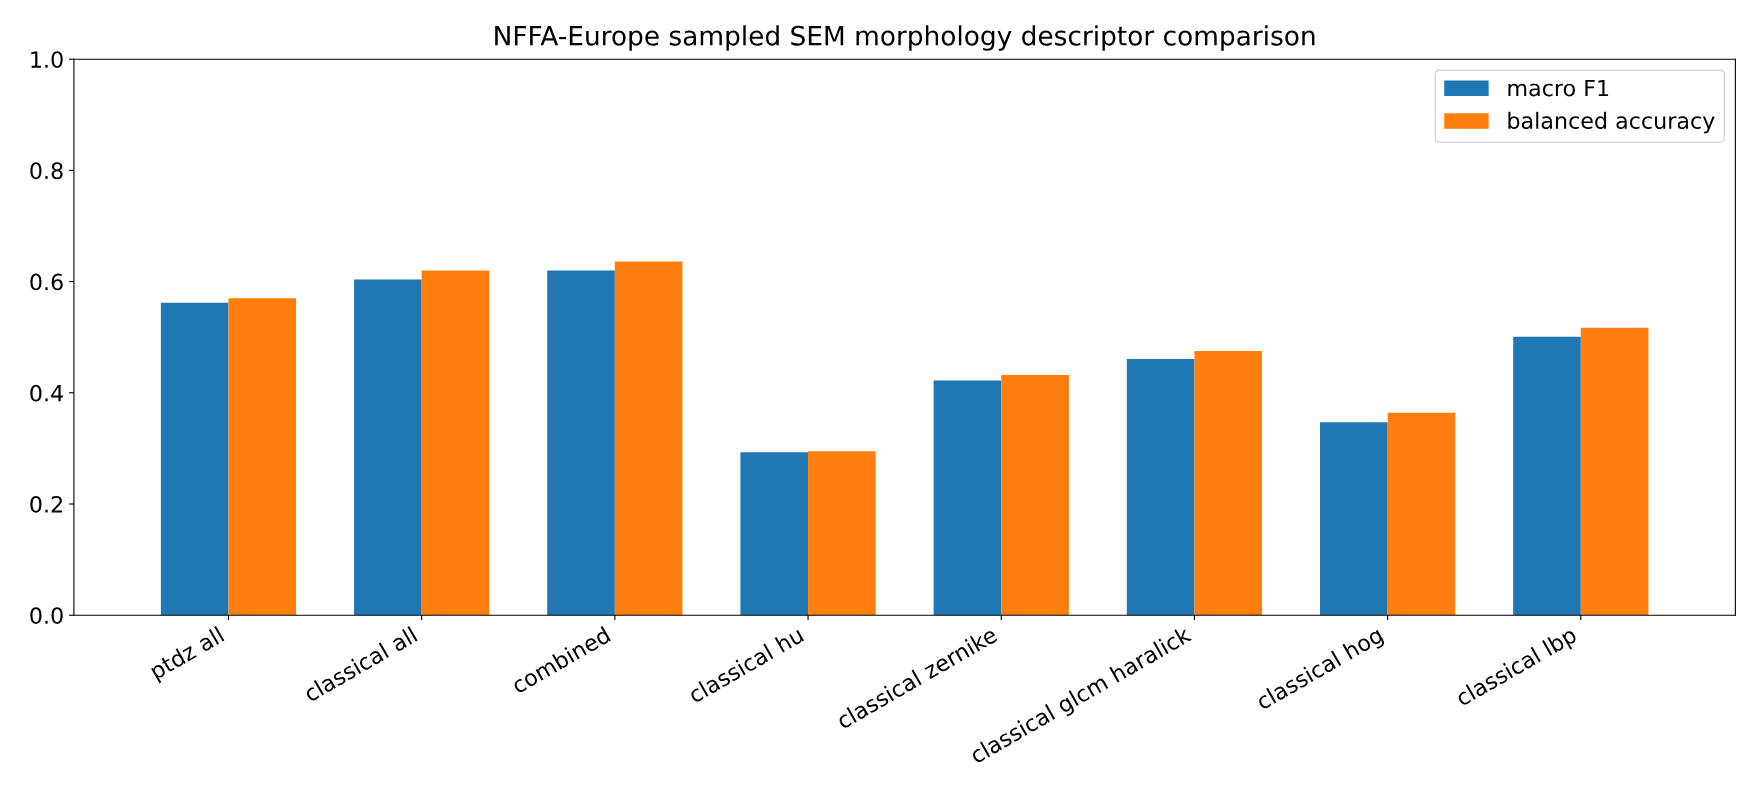  Describe the element at coordinates (47, 59) in the screenshot. I see `y-tick-label: 1.0` at that location.